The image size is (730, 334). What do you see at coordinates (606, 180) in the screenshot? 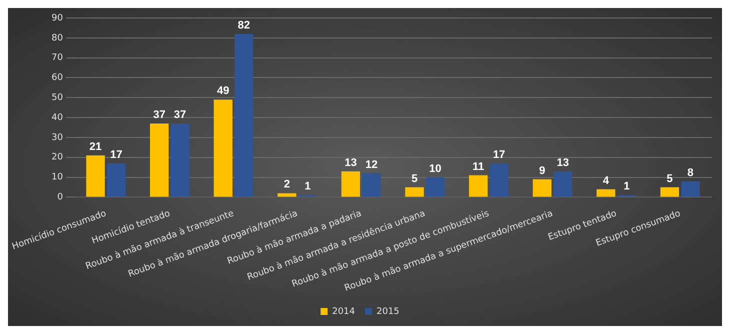
I see `data-label: 4` at bounding box center [606, 180].